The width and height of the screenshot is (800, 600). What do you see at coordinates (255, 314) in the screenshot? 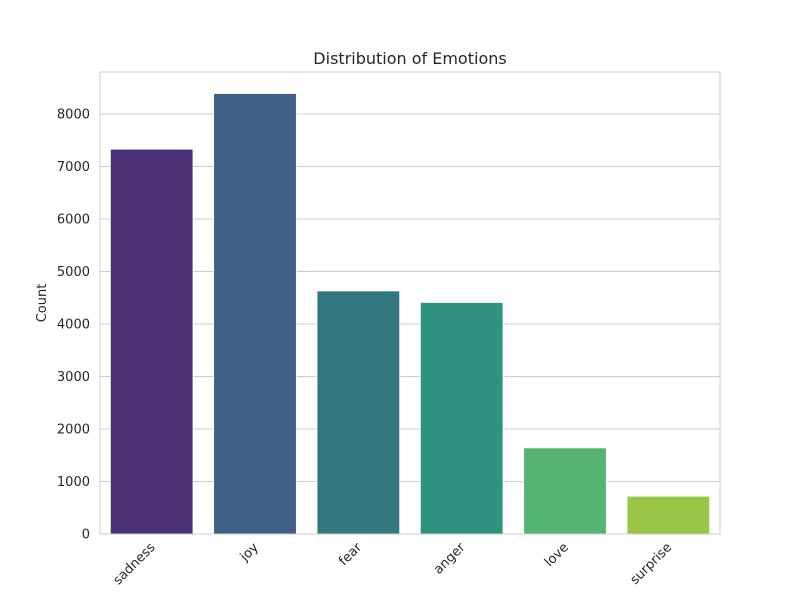
I see `bar-joy` at bounding box center [255, 314].